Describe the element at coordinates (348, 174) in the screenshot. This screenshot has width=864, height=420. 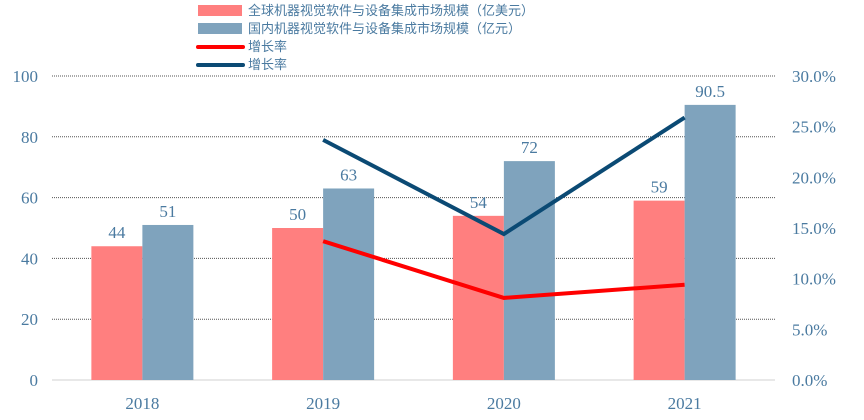
I see `data-label: 63` at that location.